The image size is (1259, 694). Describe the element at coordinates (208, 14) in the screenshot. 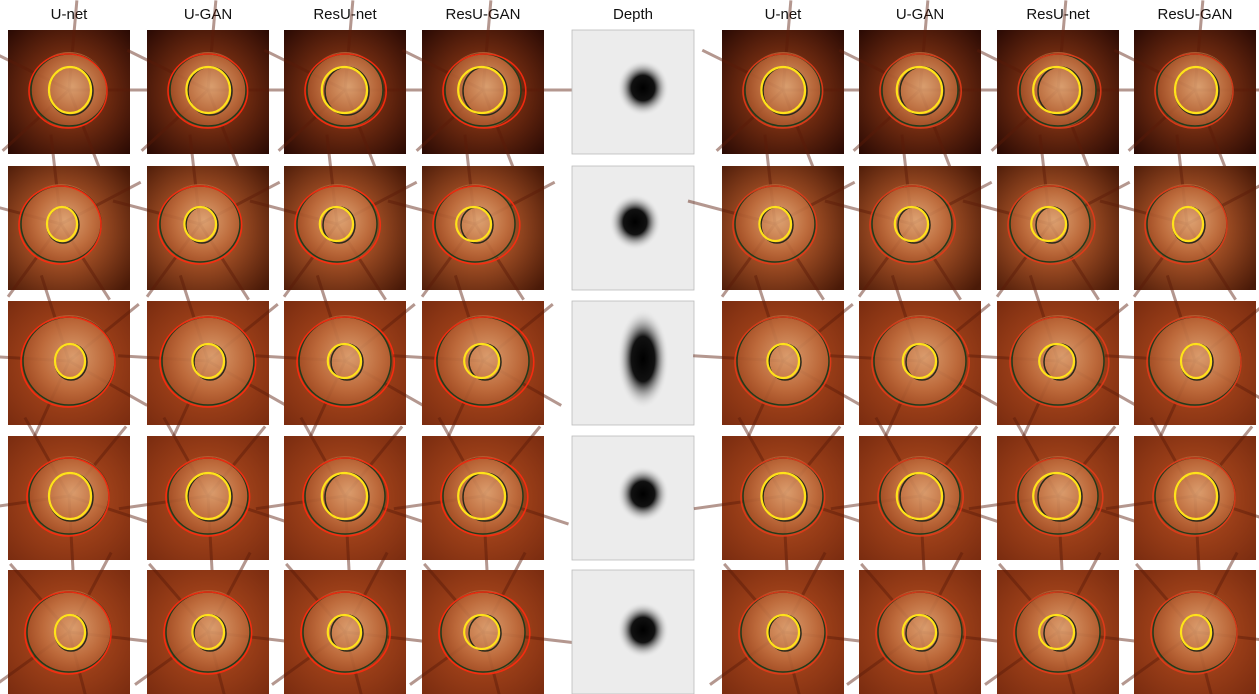

I see `column-header: U-GAN` at that location.